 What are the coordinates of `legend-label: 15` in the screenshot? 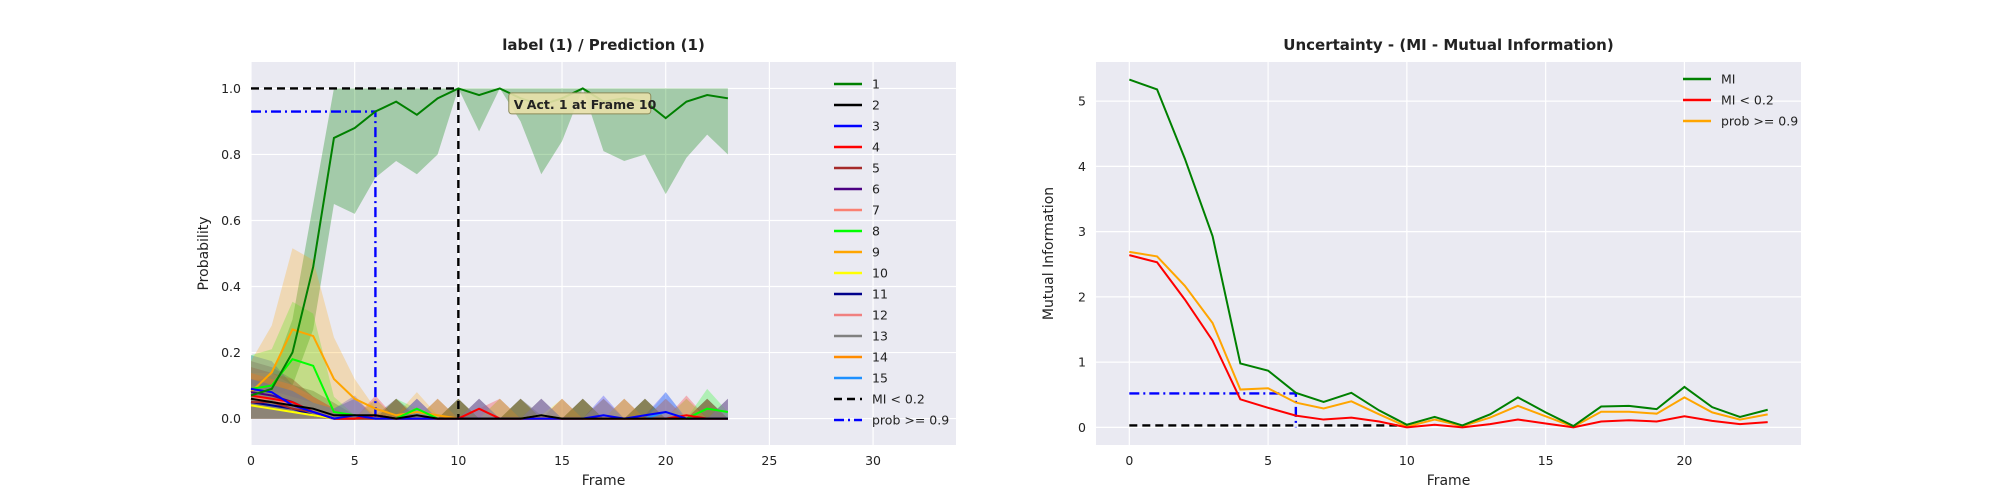 It's located at (880, 378).